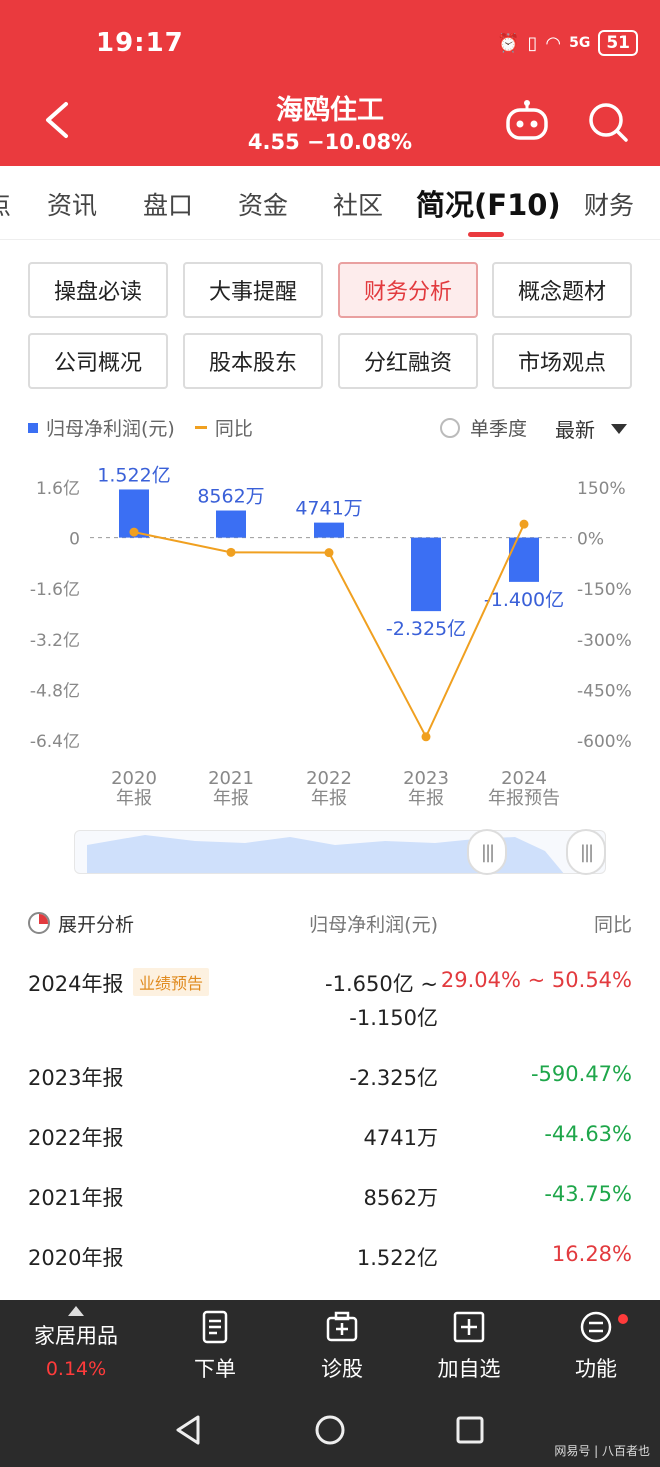  I want to click on tab-orderbook: 盘口, so click(168, 205).